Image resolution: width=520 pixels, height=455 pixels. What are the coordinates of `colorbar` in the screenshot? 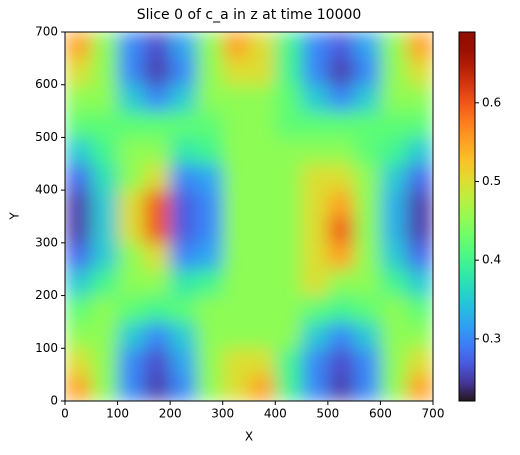 It's located at (467, 216).